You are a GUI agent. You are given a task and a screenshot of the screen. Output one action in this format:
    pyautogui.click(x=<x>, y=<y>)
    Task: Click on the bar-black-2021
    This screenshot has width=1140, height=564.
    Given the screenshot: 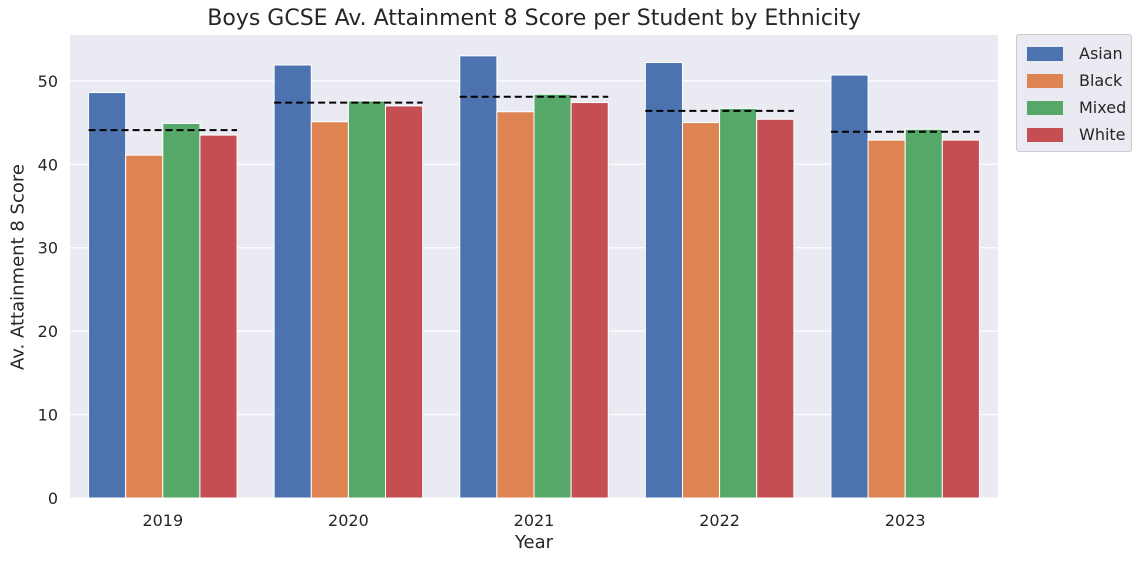 What is the action you would take?
    pyautogui.click(x=515, y=305)
    